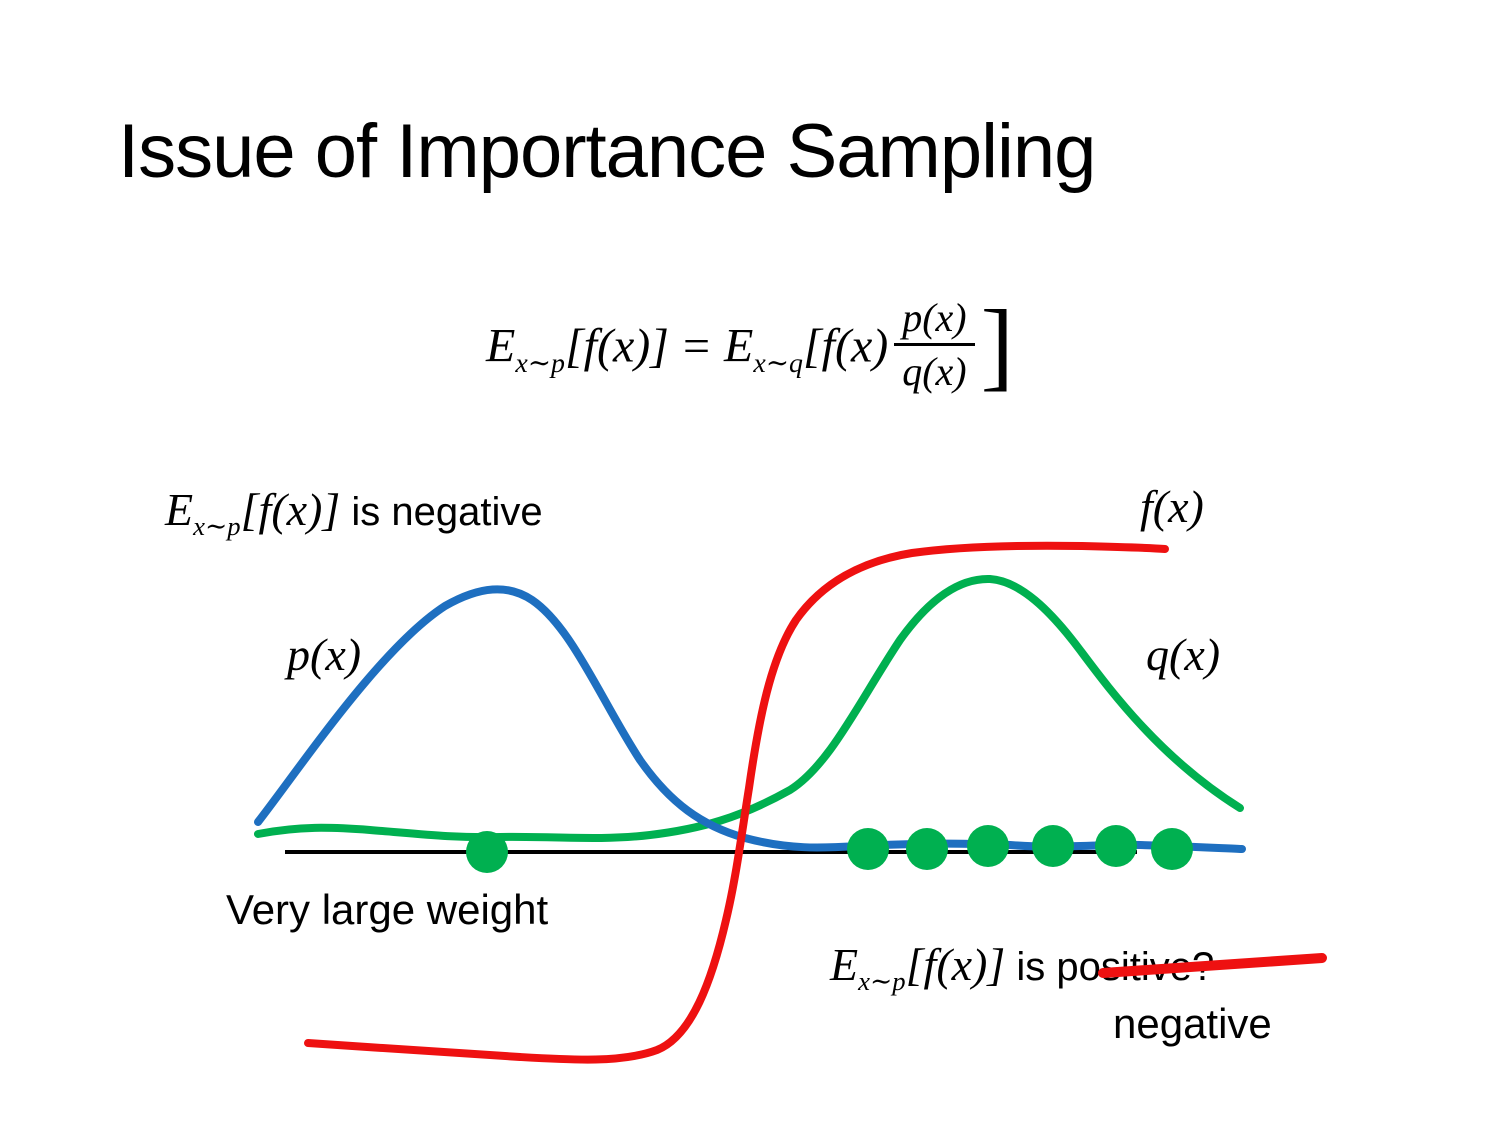 The height and width of the screenshot is (1125, 1500). Describe the element at coordinates (1031, 967) in the screenshot. I see `pos-label-is: is` at that location.